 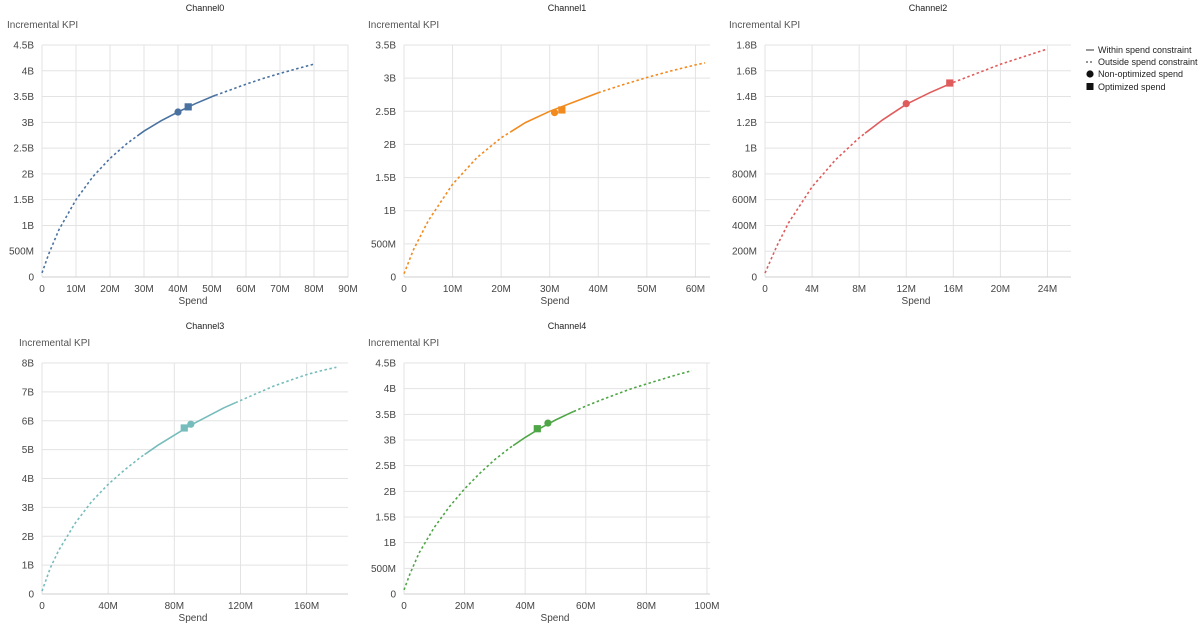 I want to click on chart-title: Channel0, so click(x=205, y=8).